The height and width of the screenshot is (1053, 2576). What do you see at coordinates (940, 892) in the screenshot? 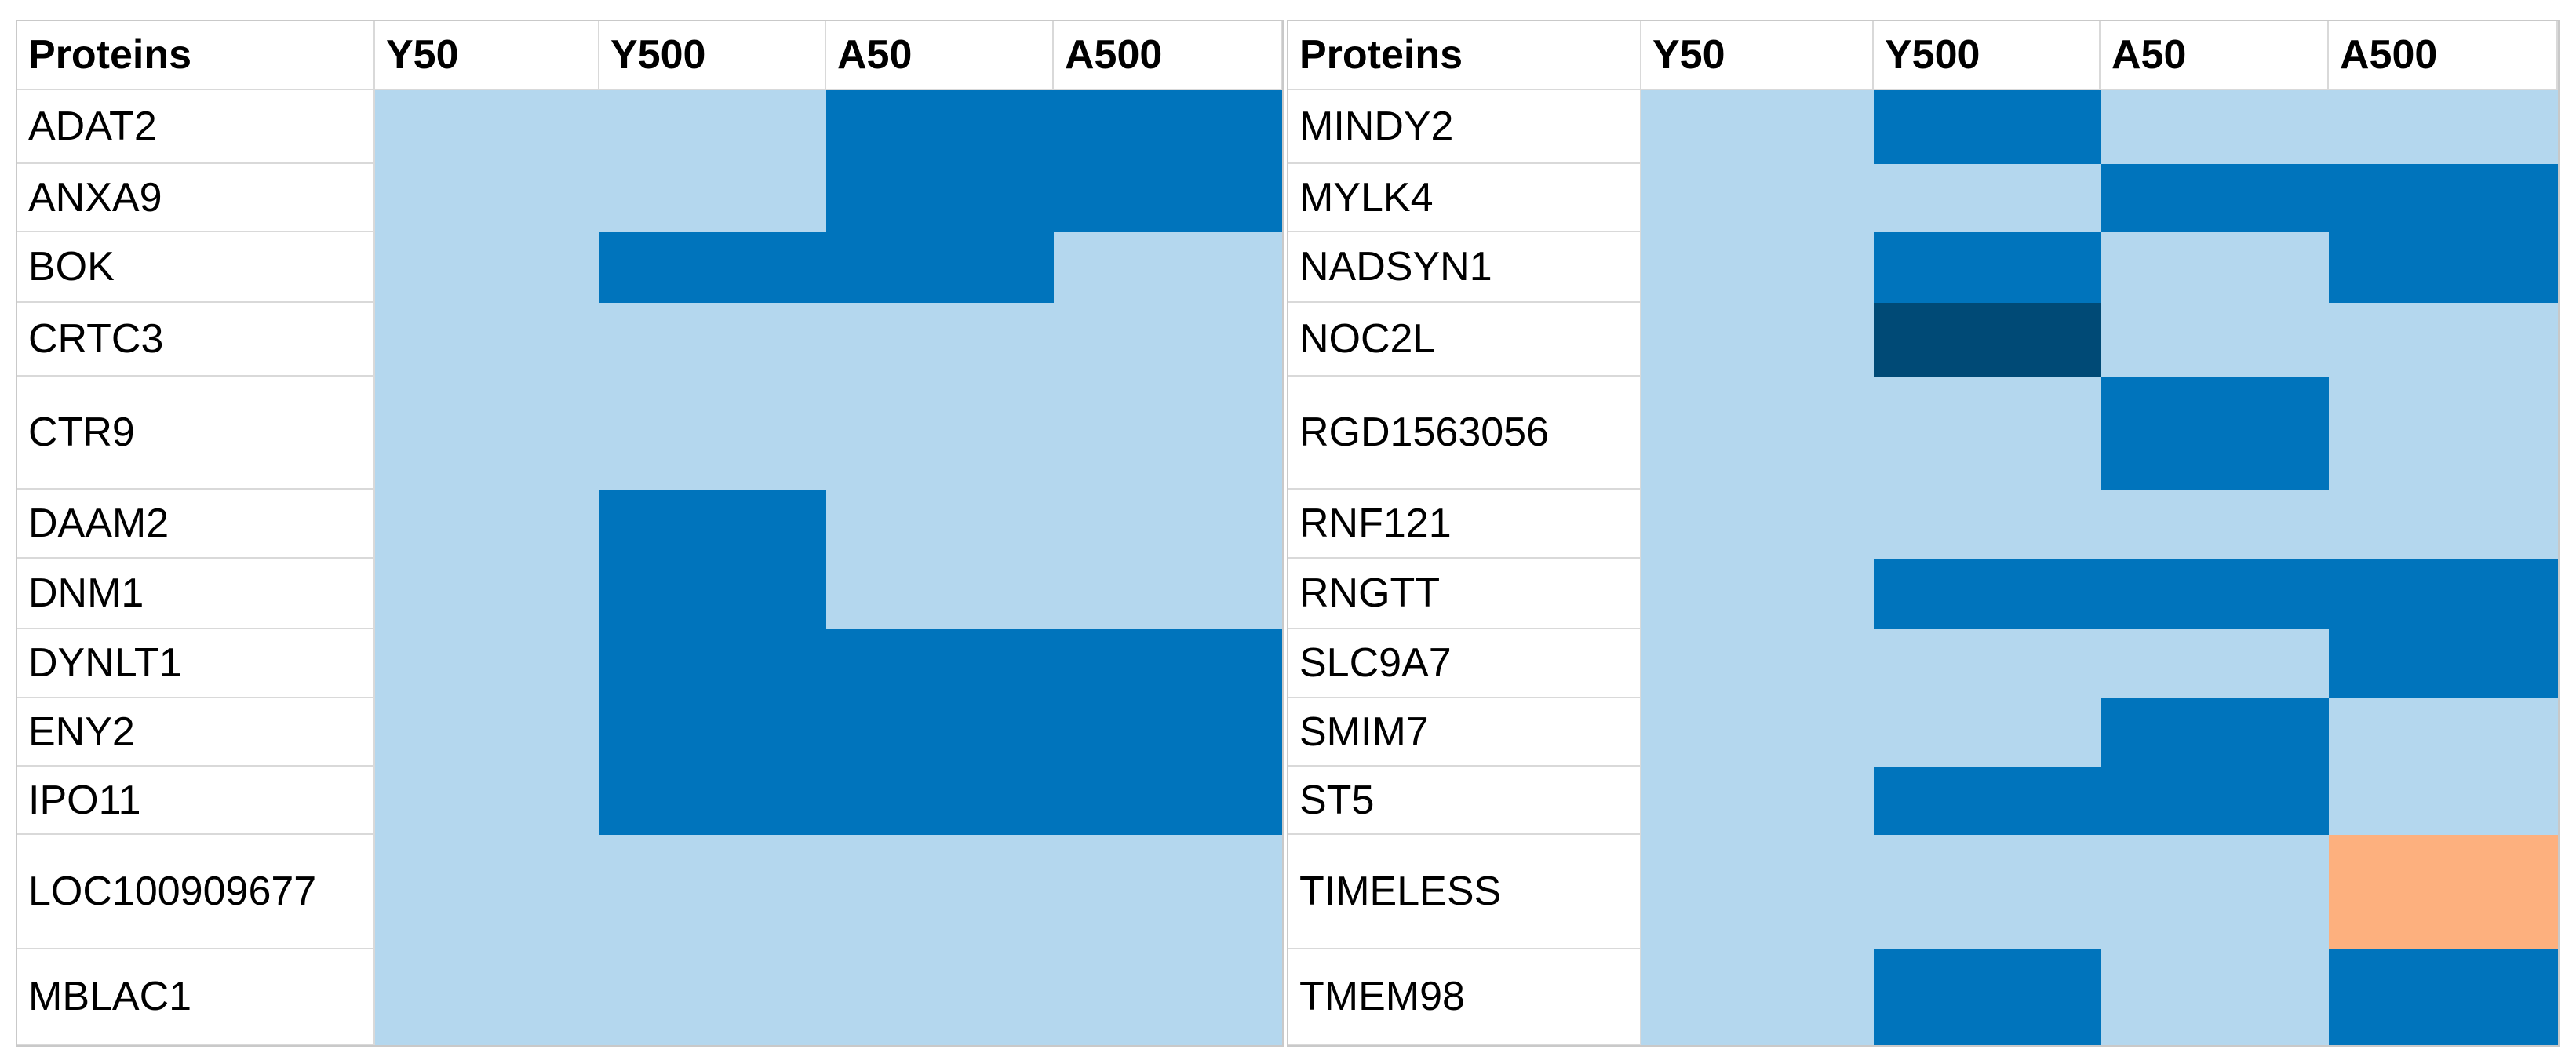
I see `heatmap-cell-loc100909677-a50` at bounding box center [940, 892].